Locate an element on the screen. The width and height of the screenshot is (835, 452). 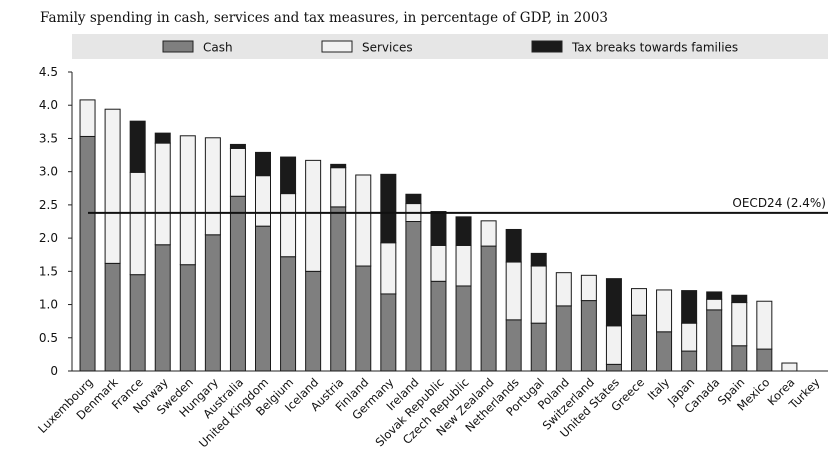
y-tick-label: 0 is located at coordinates (54, 371).